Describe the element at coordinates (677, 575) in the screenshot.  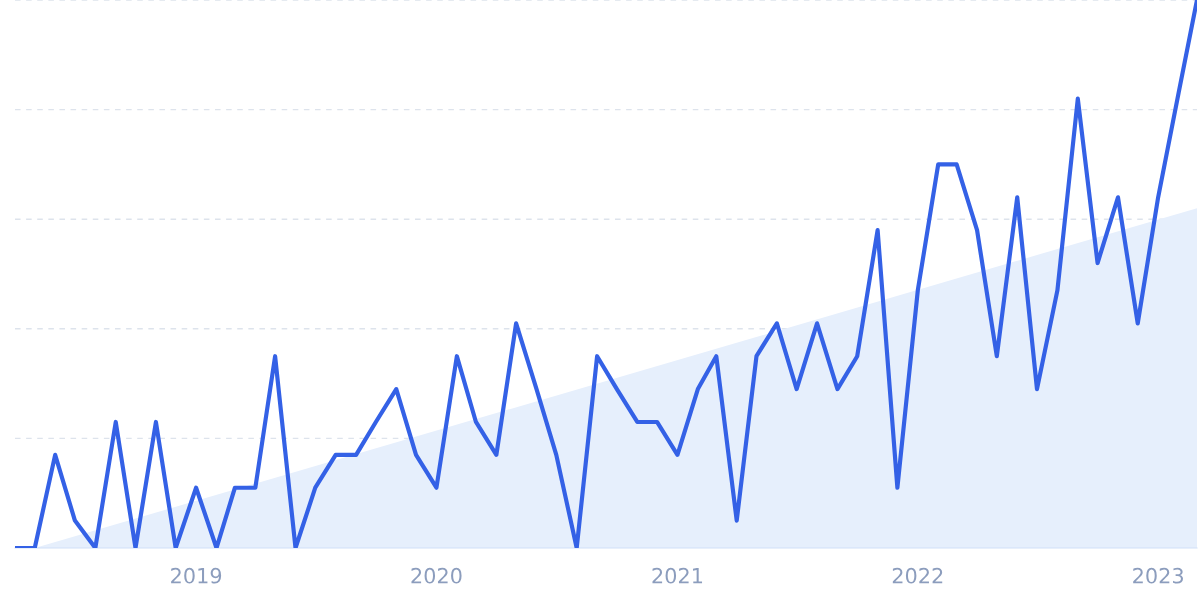
I see `x-tick-label: 2021` at that location.